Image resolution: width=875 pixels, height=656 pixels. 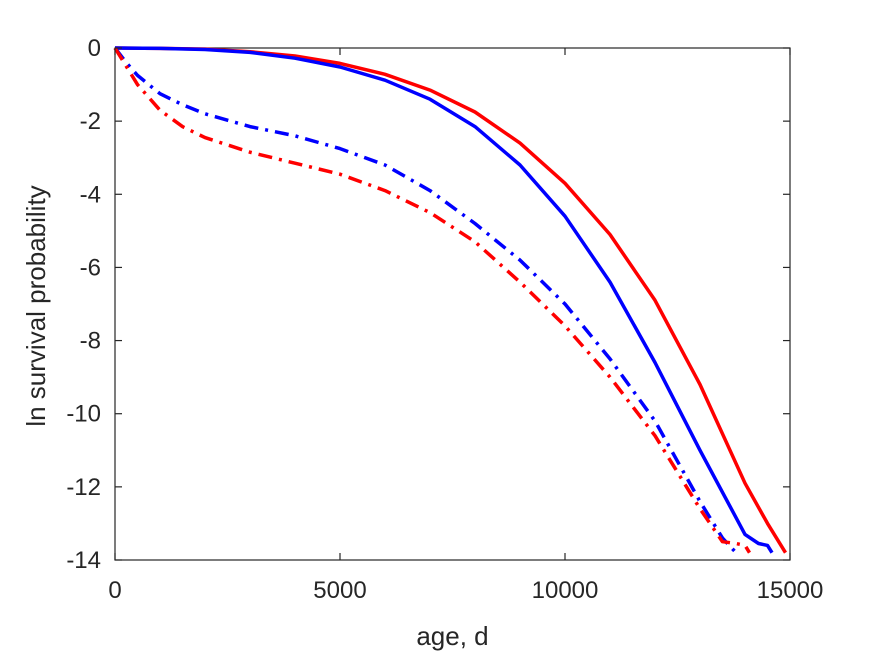 What do you see at coordinates (114, 590) in the screenshot?
I see `x-tick-label: 0` at bounding box center [114, 590].